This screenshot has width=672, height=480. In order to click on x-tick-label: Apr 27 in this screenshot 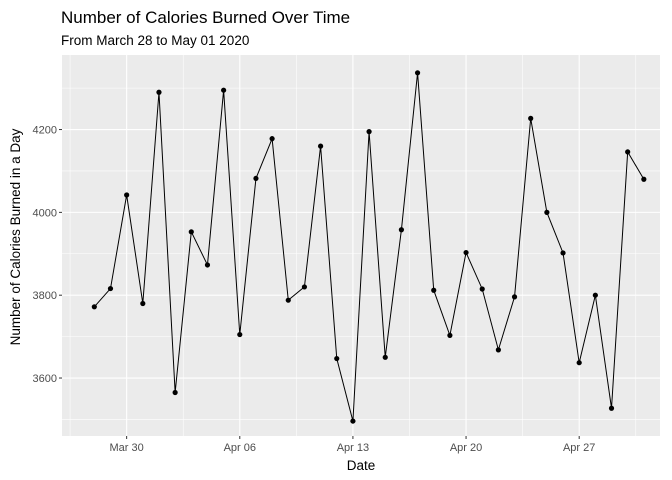, I will do `click(579, 448)`.